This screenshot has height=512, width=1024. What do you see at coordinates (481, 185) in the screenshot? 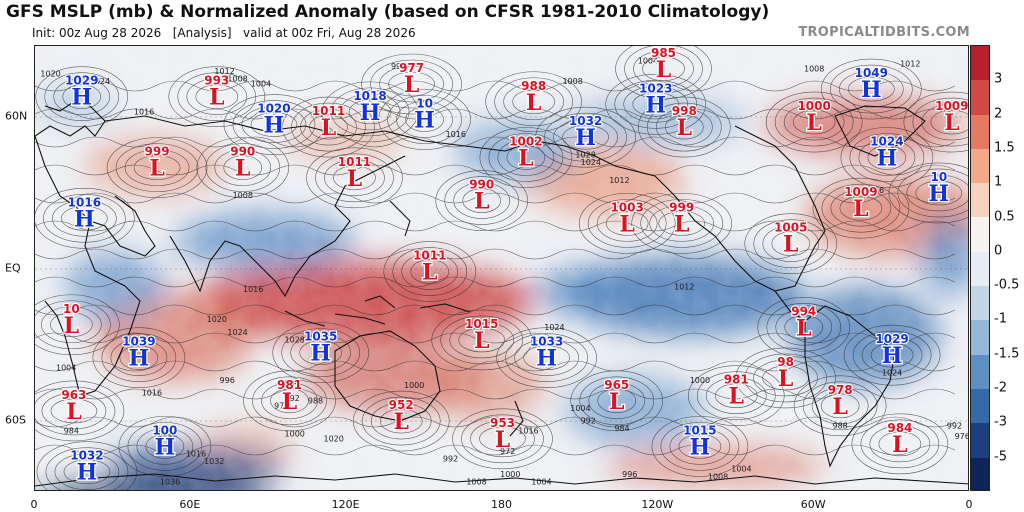
I see `center-pressure-value: 990` at bounding box center [481, 185].